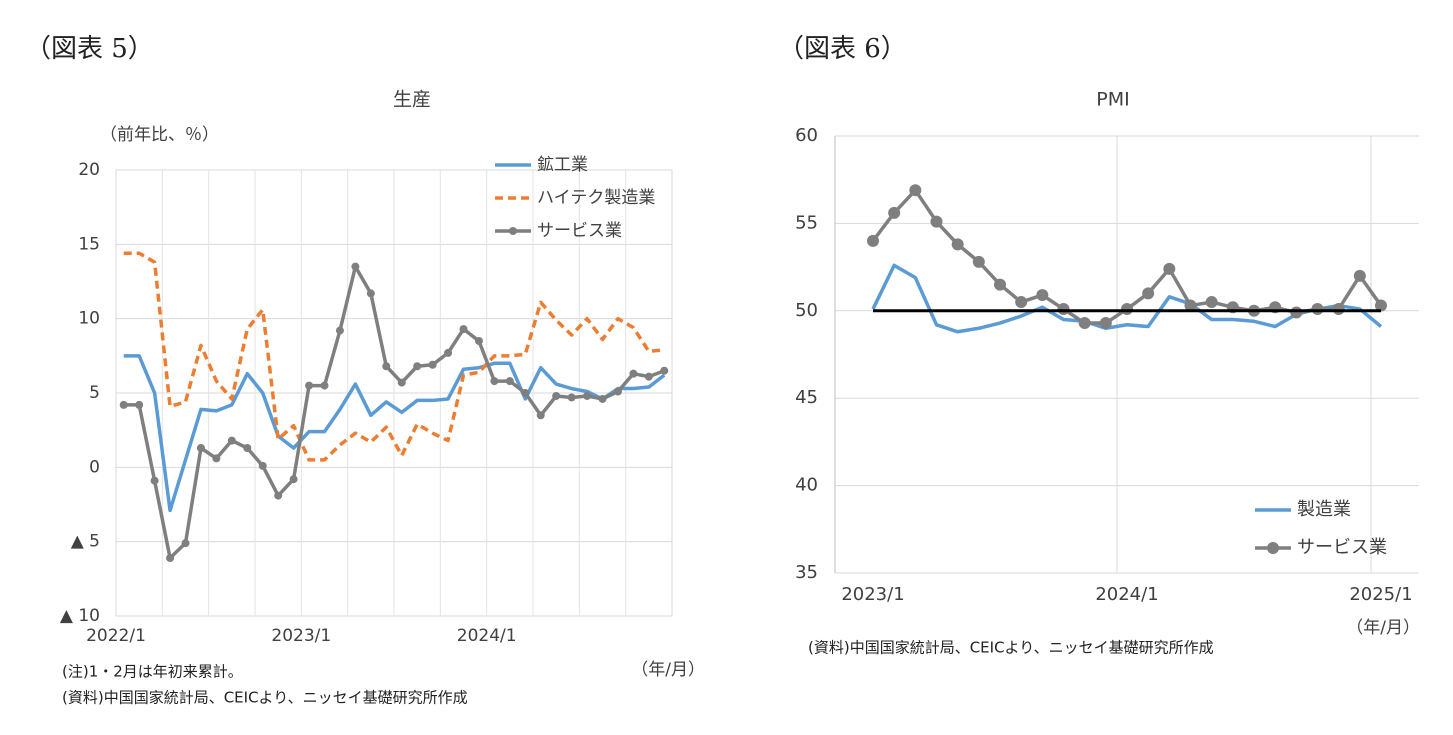 This screenshot has width=1453, height=735. What do you see at coordinates (89, 170) in the screenshot?
I see `y-tick-label: 20` at bounding box center [89, 170].